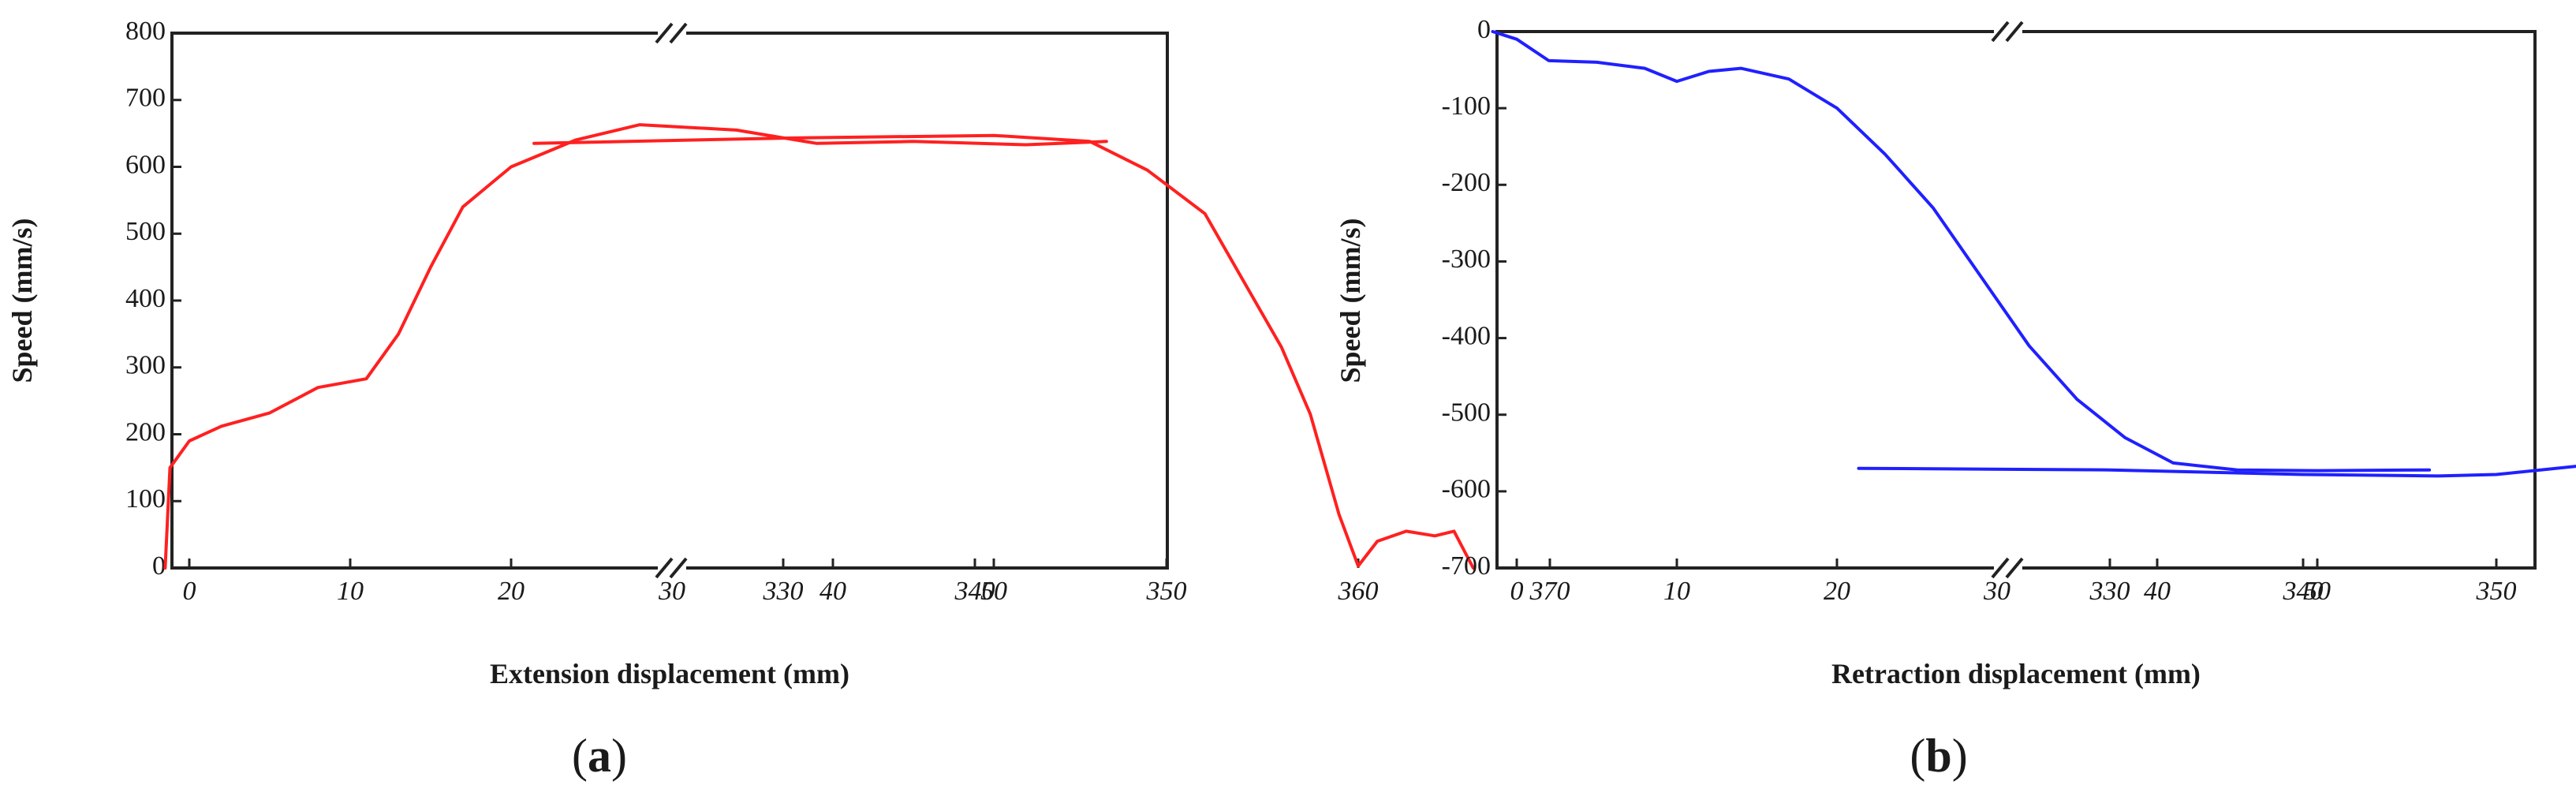 This screenshot has width=2576, height=792. I want to click on y-tick-label: 500, so click(145, 231).